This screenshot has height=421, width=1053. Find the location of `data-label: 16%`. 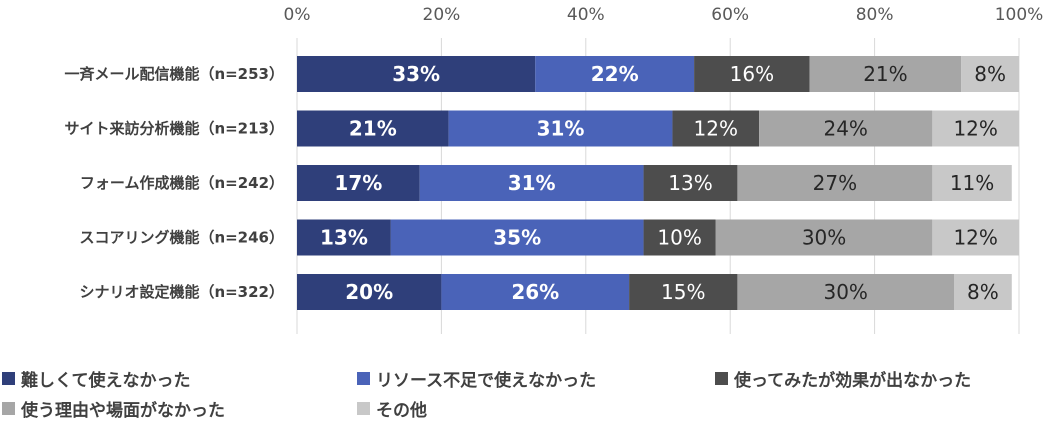

data-label: 16% is located at coordinates (752, 74).